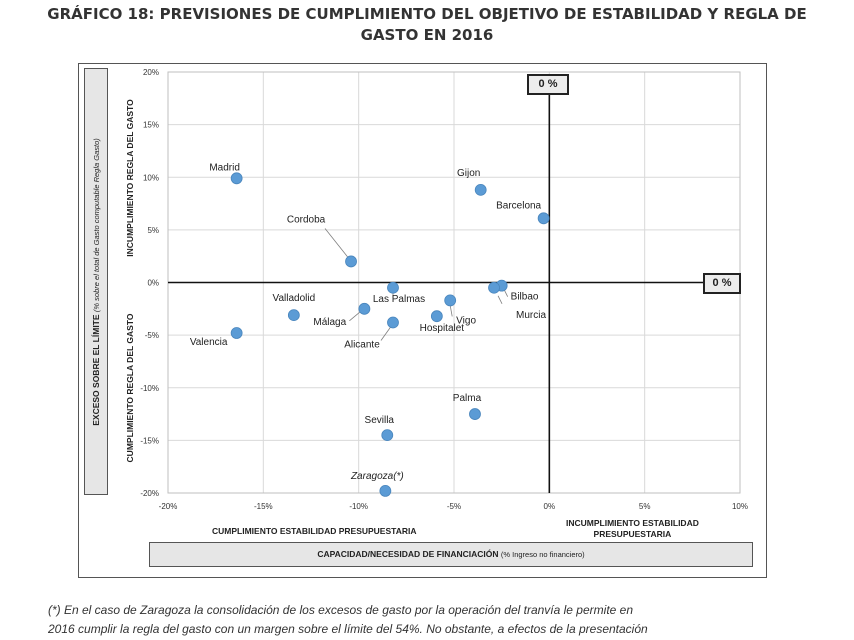 This screenshot has width=854, height=640. What do you see at coordinates (153, 283) in the screenshot?
I see `y-tick-label: 0%` at bounding box center [153, 283].